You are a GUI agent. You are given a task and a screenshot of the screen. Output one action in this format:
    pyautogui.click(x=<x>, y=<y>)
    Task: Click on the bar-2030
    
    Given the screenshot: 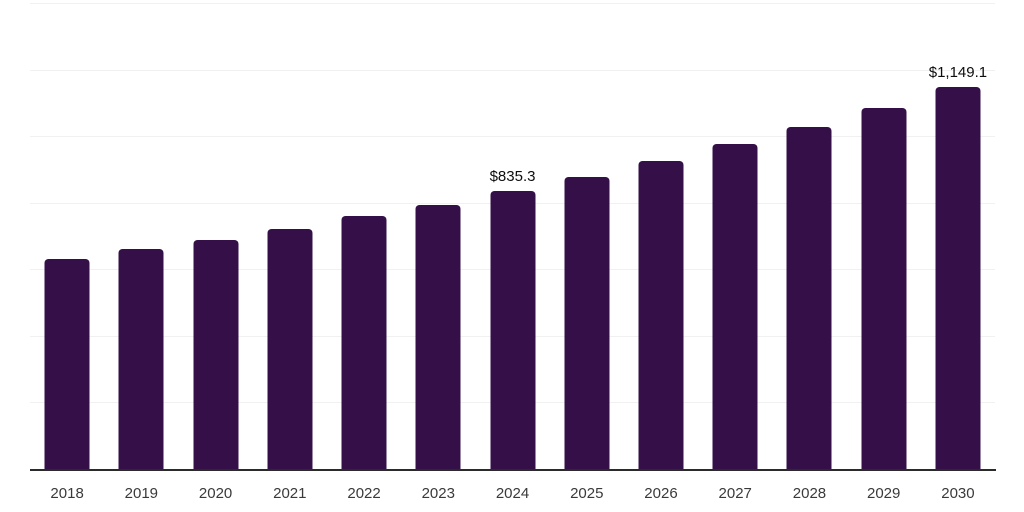 What is the action you would take?
    pyautogui.click(x=958, y=277)
    